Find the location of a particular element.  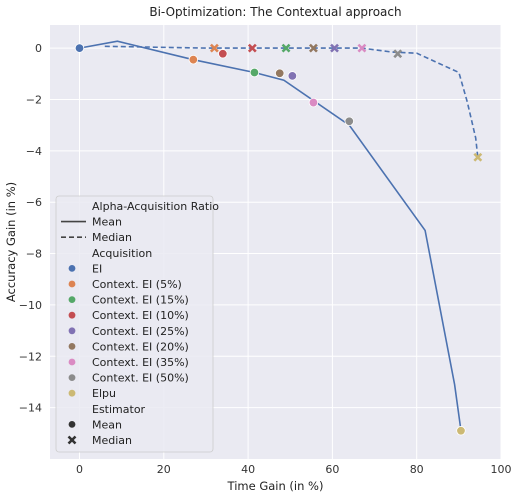

legend-title: Estimator is located at coordinates (119, 409).